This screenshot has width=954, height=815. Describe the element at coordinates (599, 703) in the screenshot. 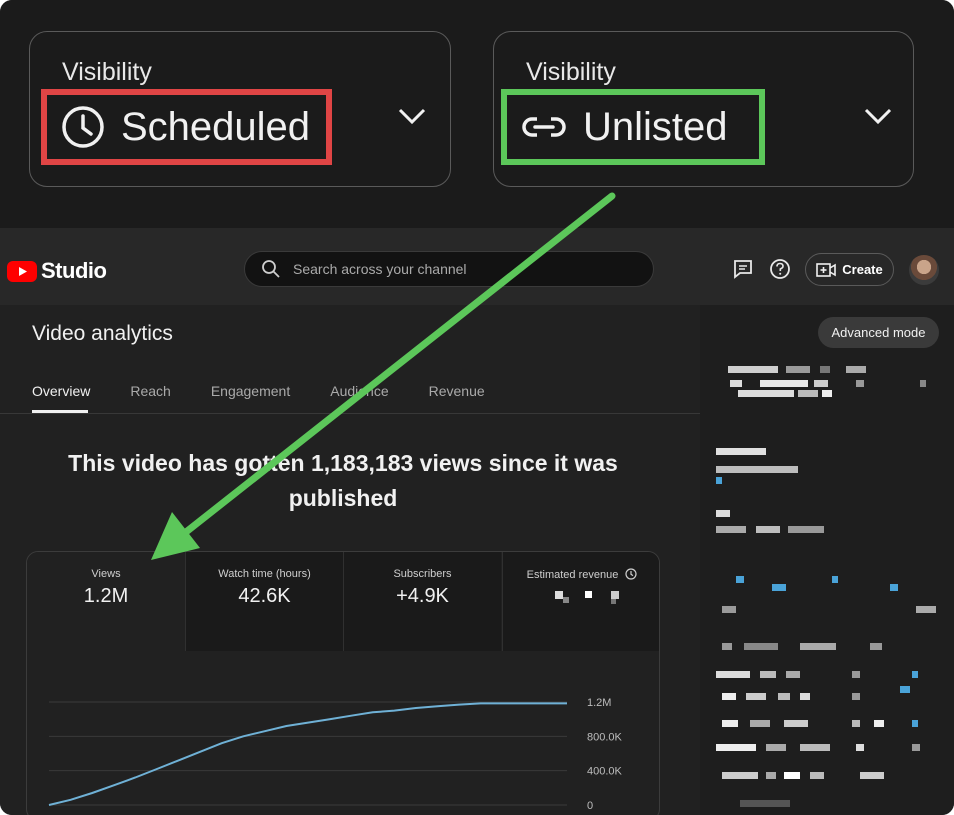

I see `y-tick-label: 1.2M` at that location.